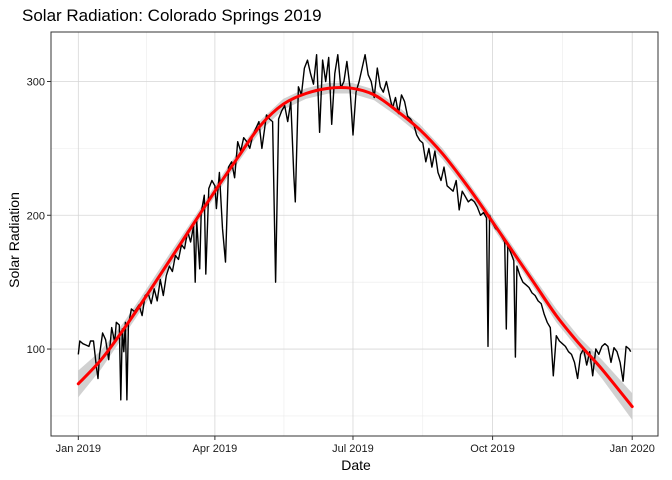 The width and height of the screenshot is (672, 480). I want to click on x-tick-label: Oct 2019, so click(492, 449).